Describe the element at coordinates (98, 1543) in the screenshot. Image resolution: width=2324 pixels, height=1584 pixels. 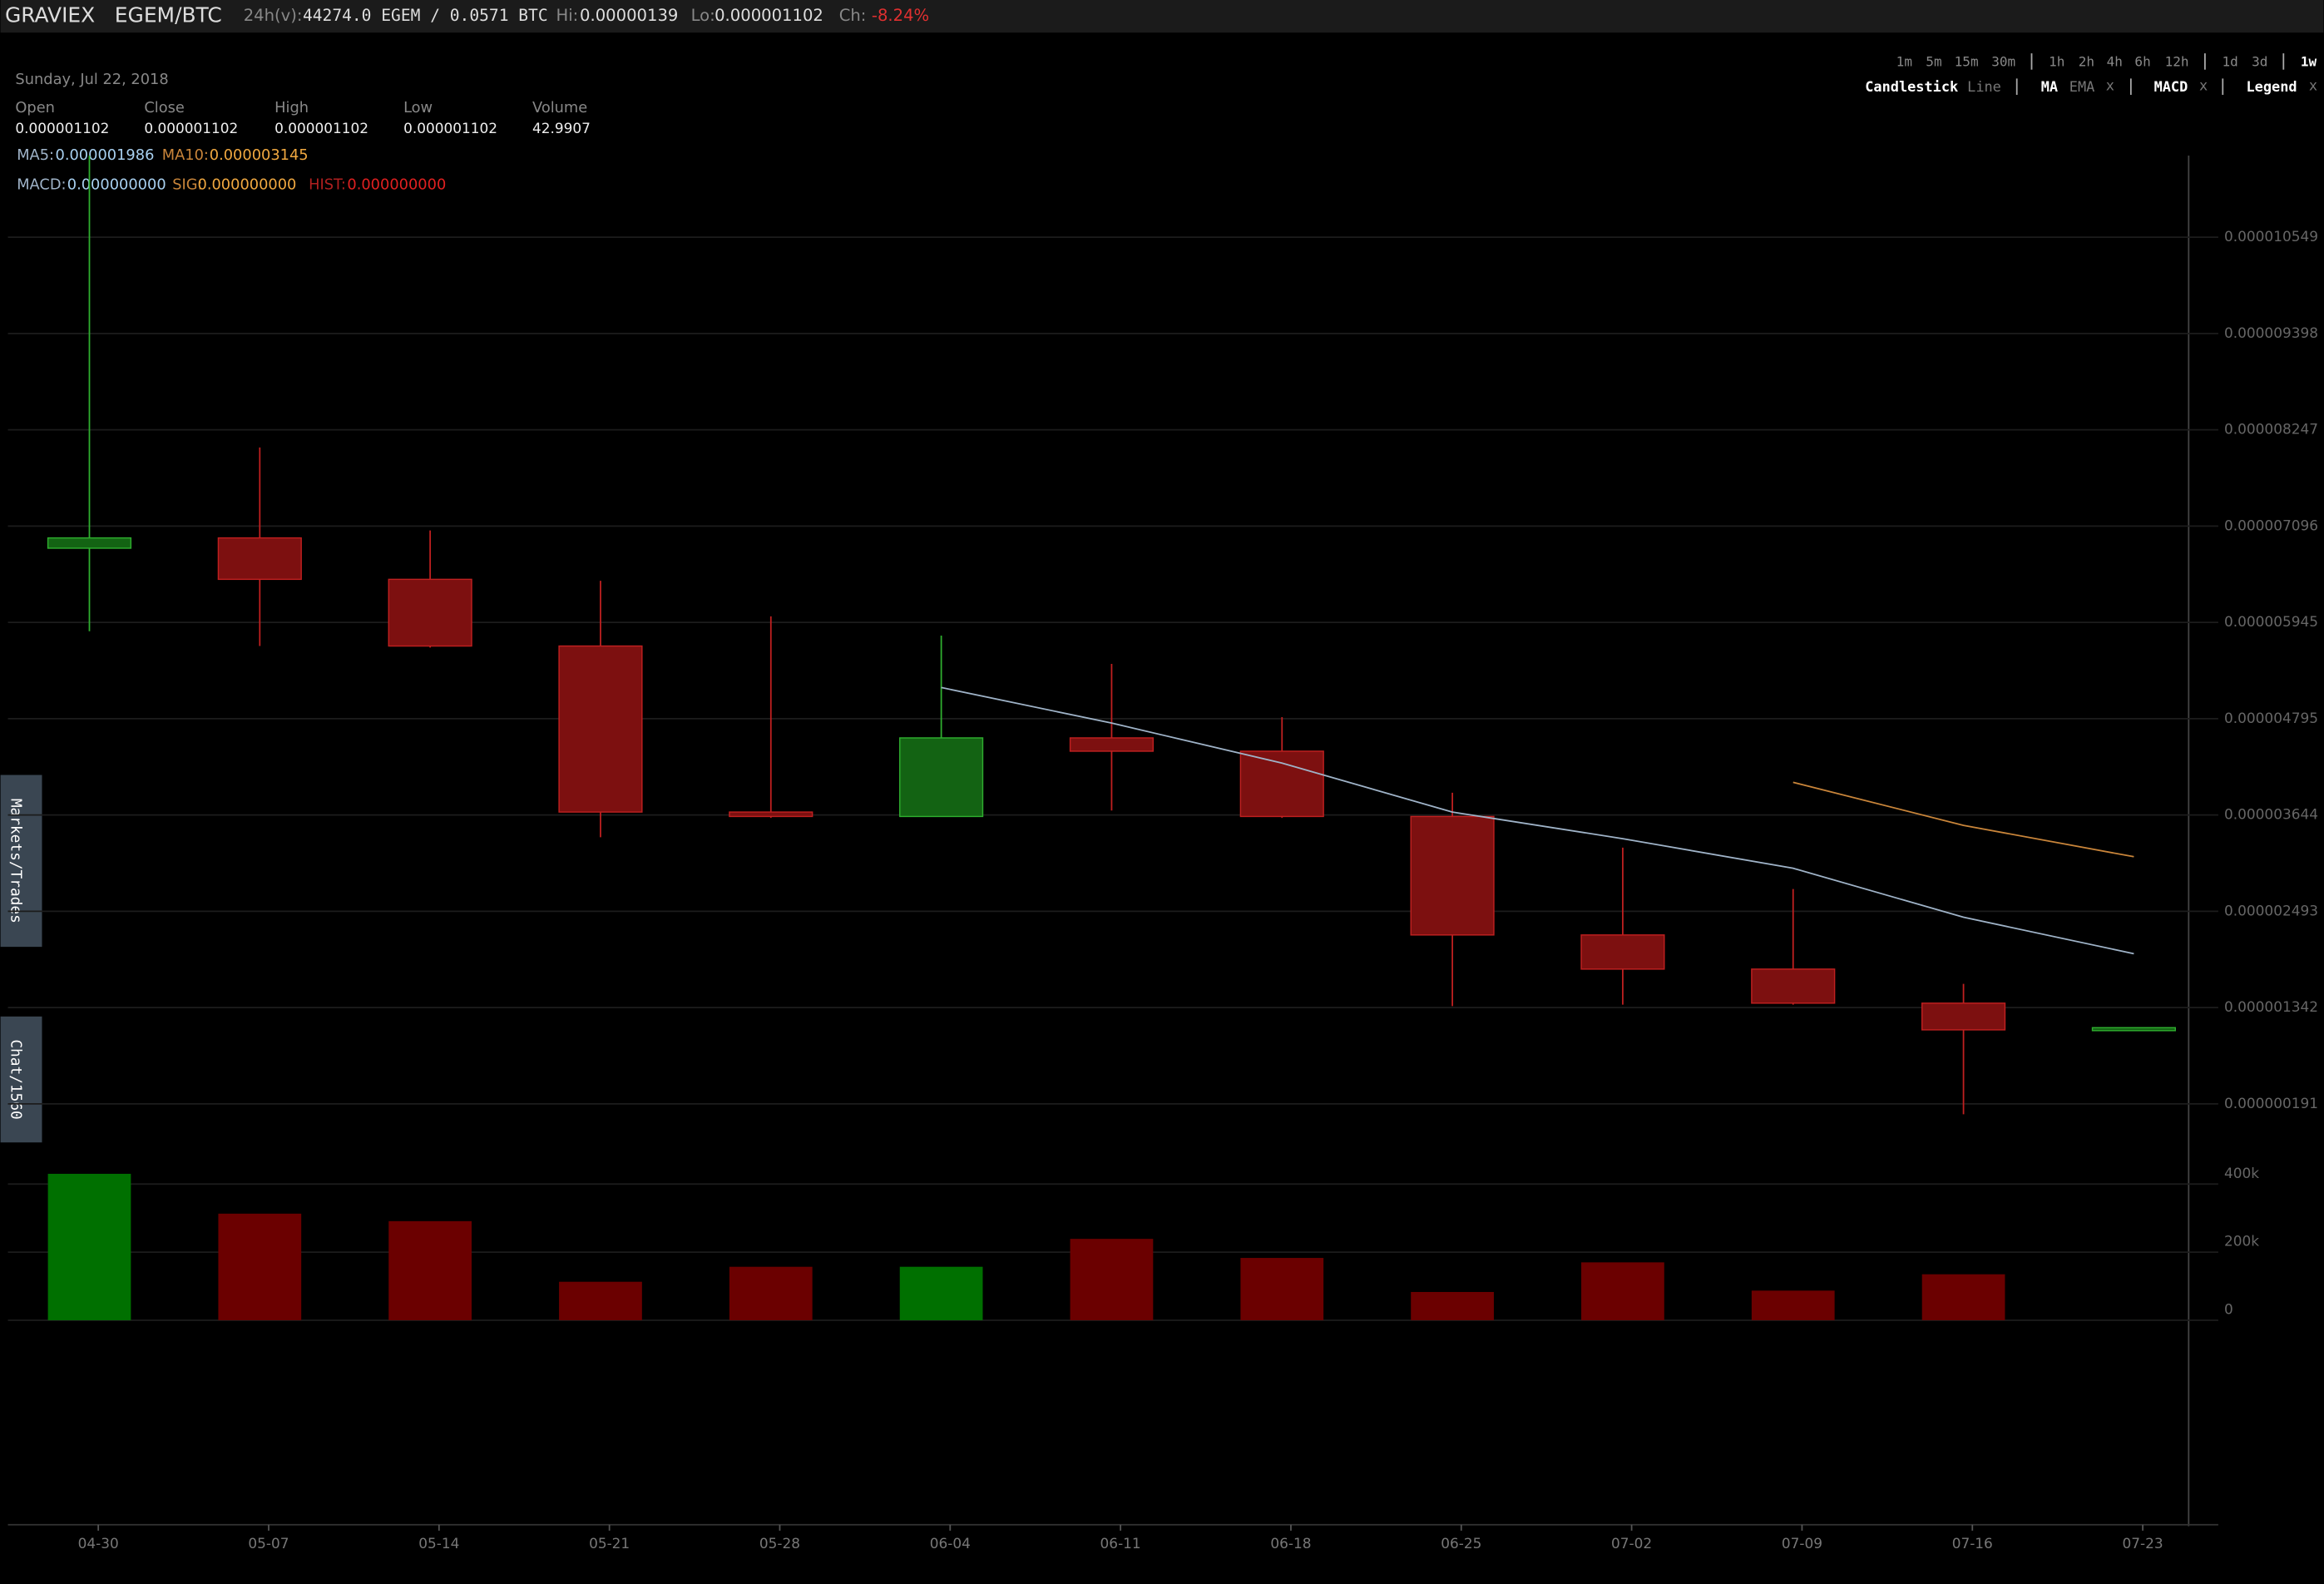
I see `x-tick-label: 04-30` at that location.